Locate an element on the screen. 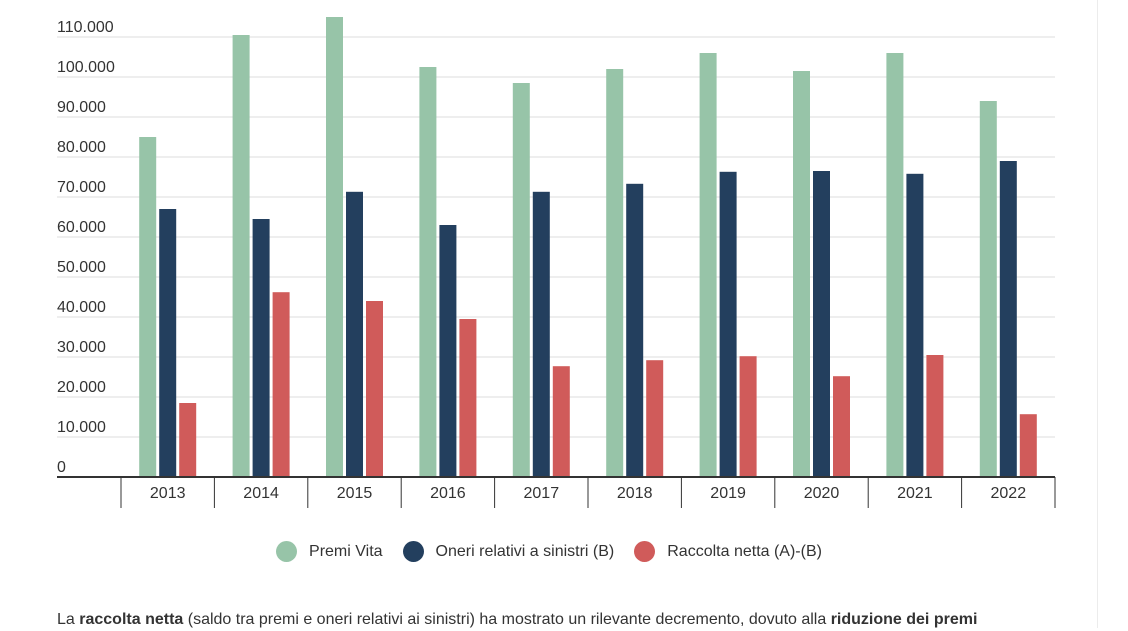 The width and height of the screenshot is (1128, 631). x-tick-label: 2022 is located at coordinates (1009, 493).